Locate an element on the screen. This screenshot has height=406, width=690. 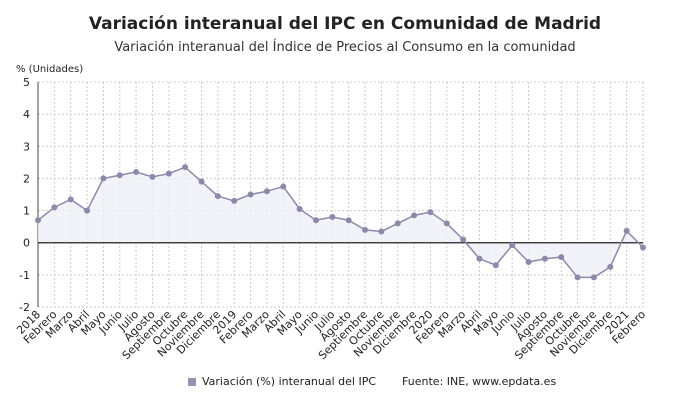
y-tick-label: 2 is located at coordinates (26, 178).